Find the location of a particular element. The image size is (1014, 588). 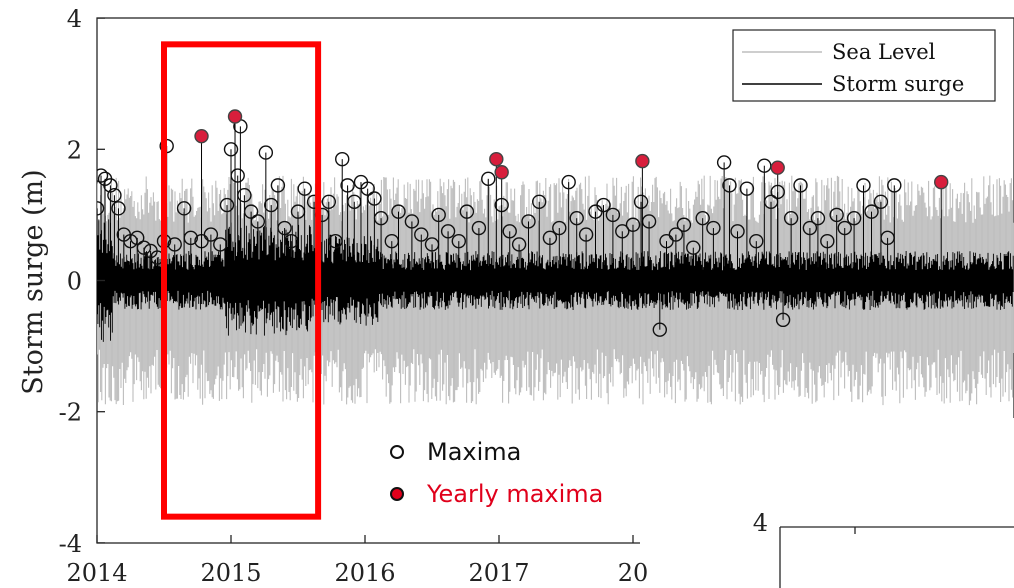

inset-y-tick-label: 4 is located at coordinates (760, 523).